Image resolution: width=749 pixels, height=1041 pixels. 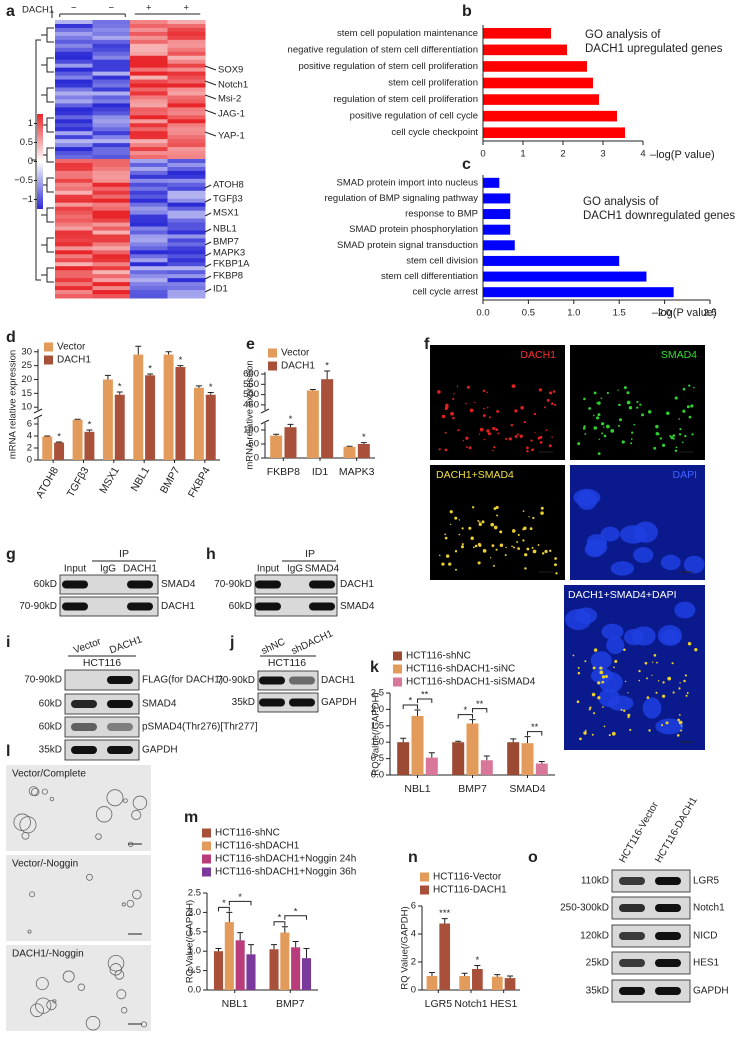 What do you see at coordinates (287, 663) in the screenshot?
I see `group-label: HCT116` at bounding box center [287, 663].